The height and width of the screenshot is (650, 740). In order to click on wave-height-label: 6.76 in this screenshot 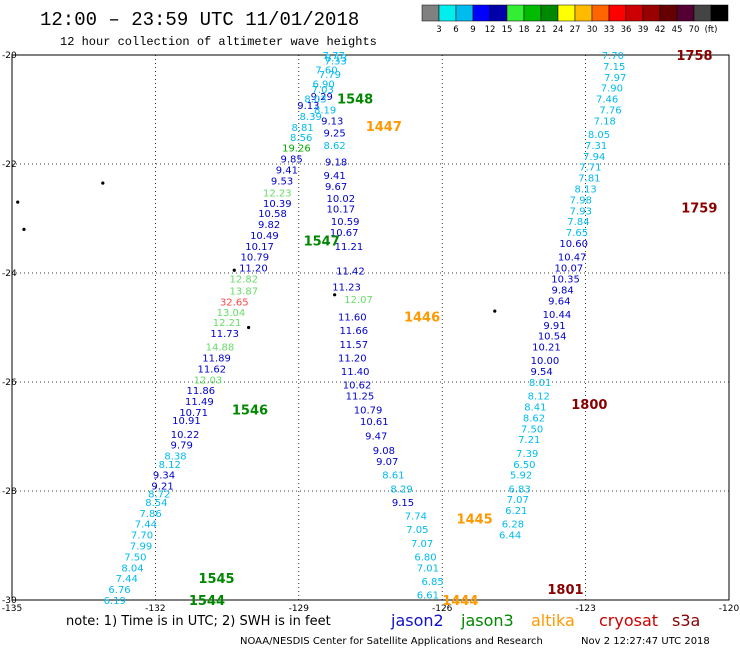, I will do `click(119, 590)`.